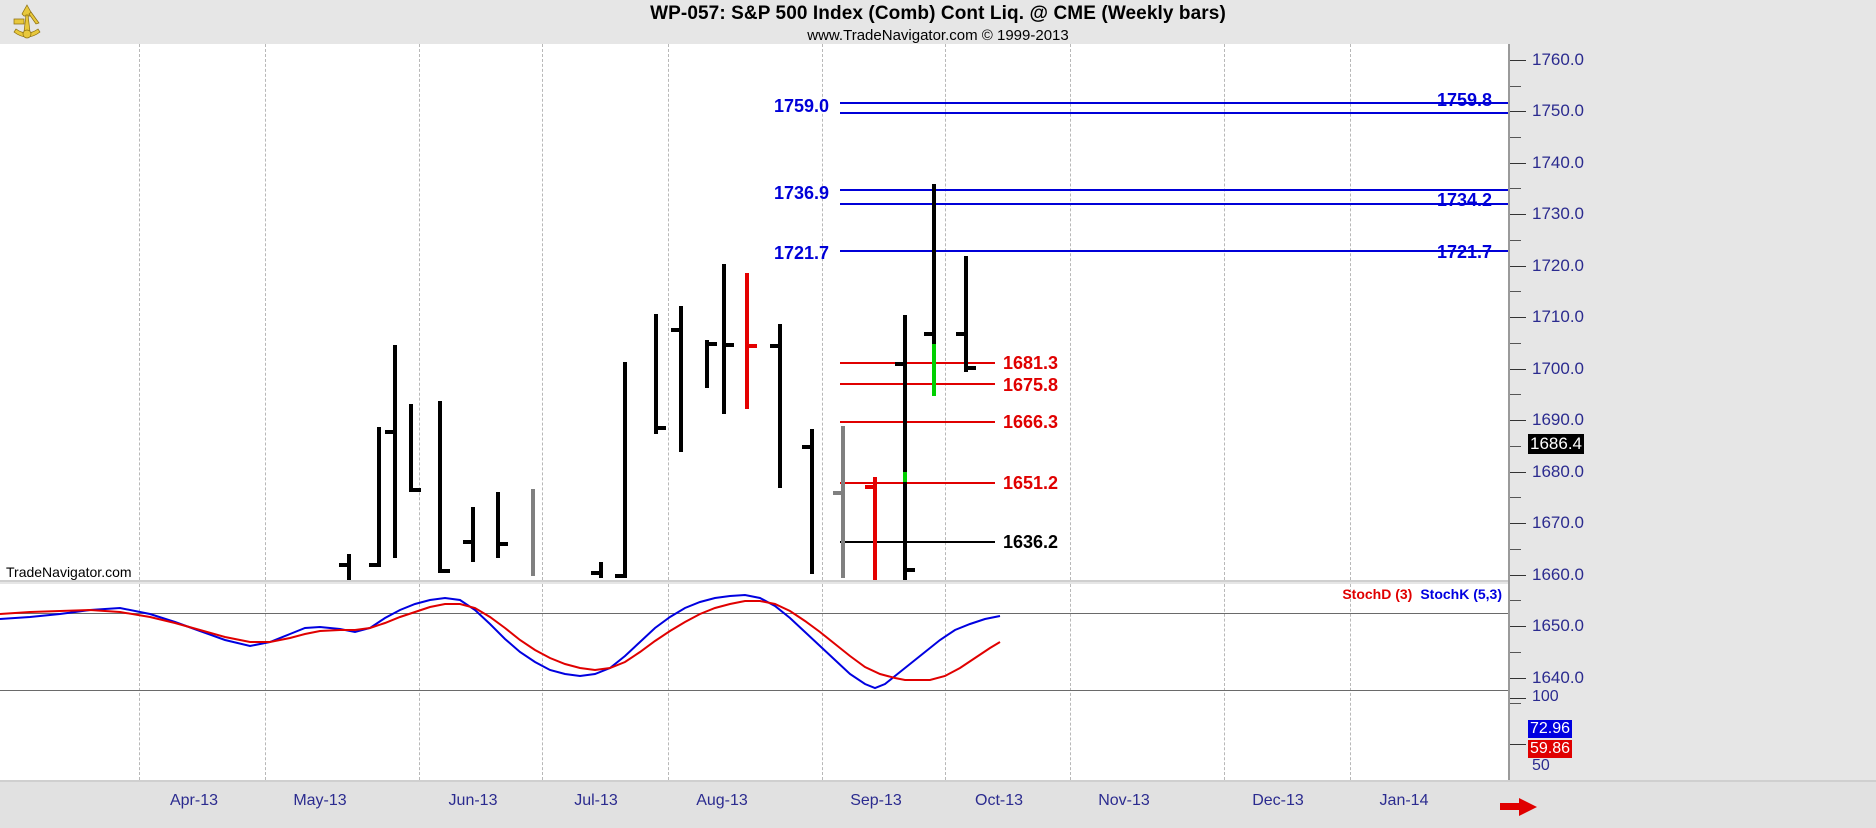  What do you see at coordinates (69, 572) in the screenshot?
I see `watermark: TradeNavigator.com` at bounding box center [69, 572].